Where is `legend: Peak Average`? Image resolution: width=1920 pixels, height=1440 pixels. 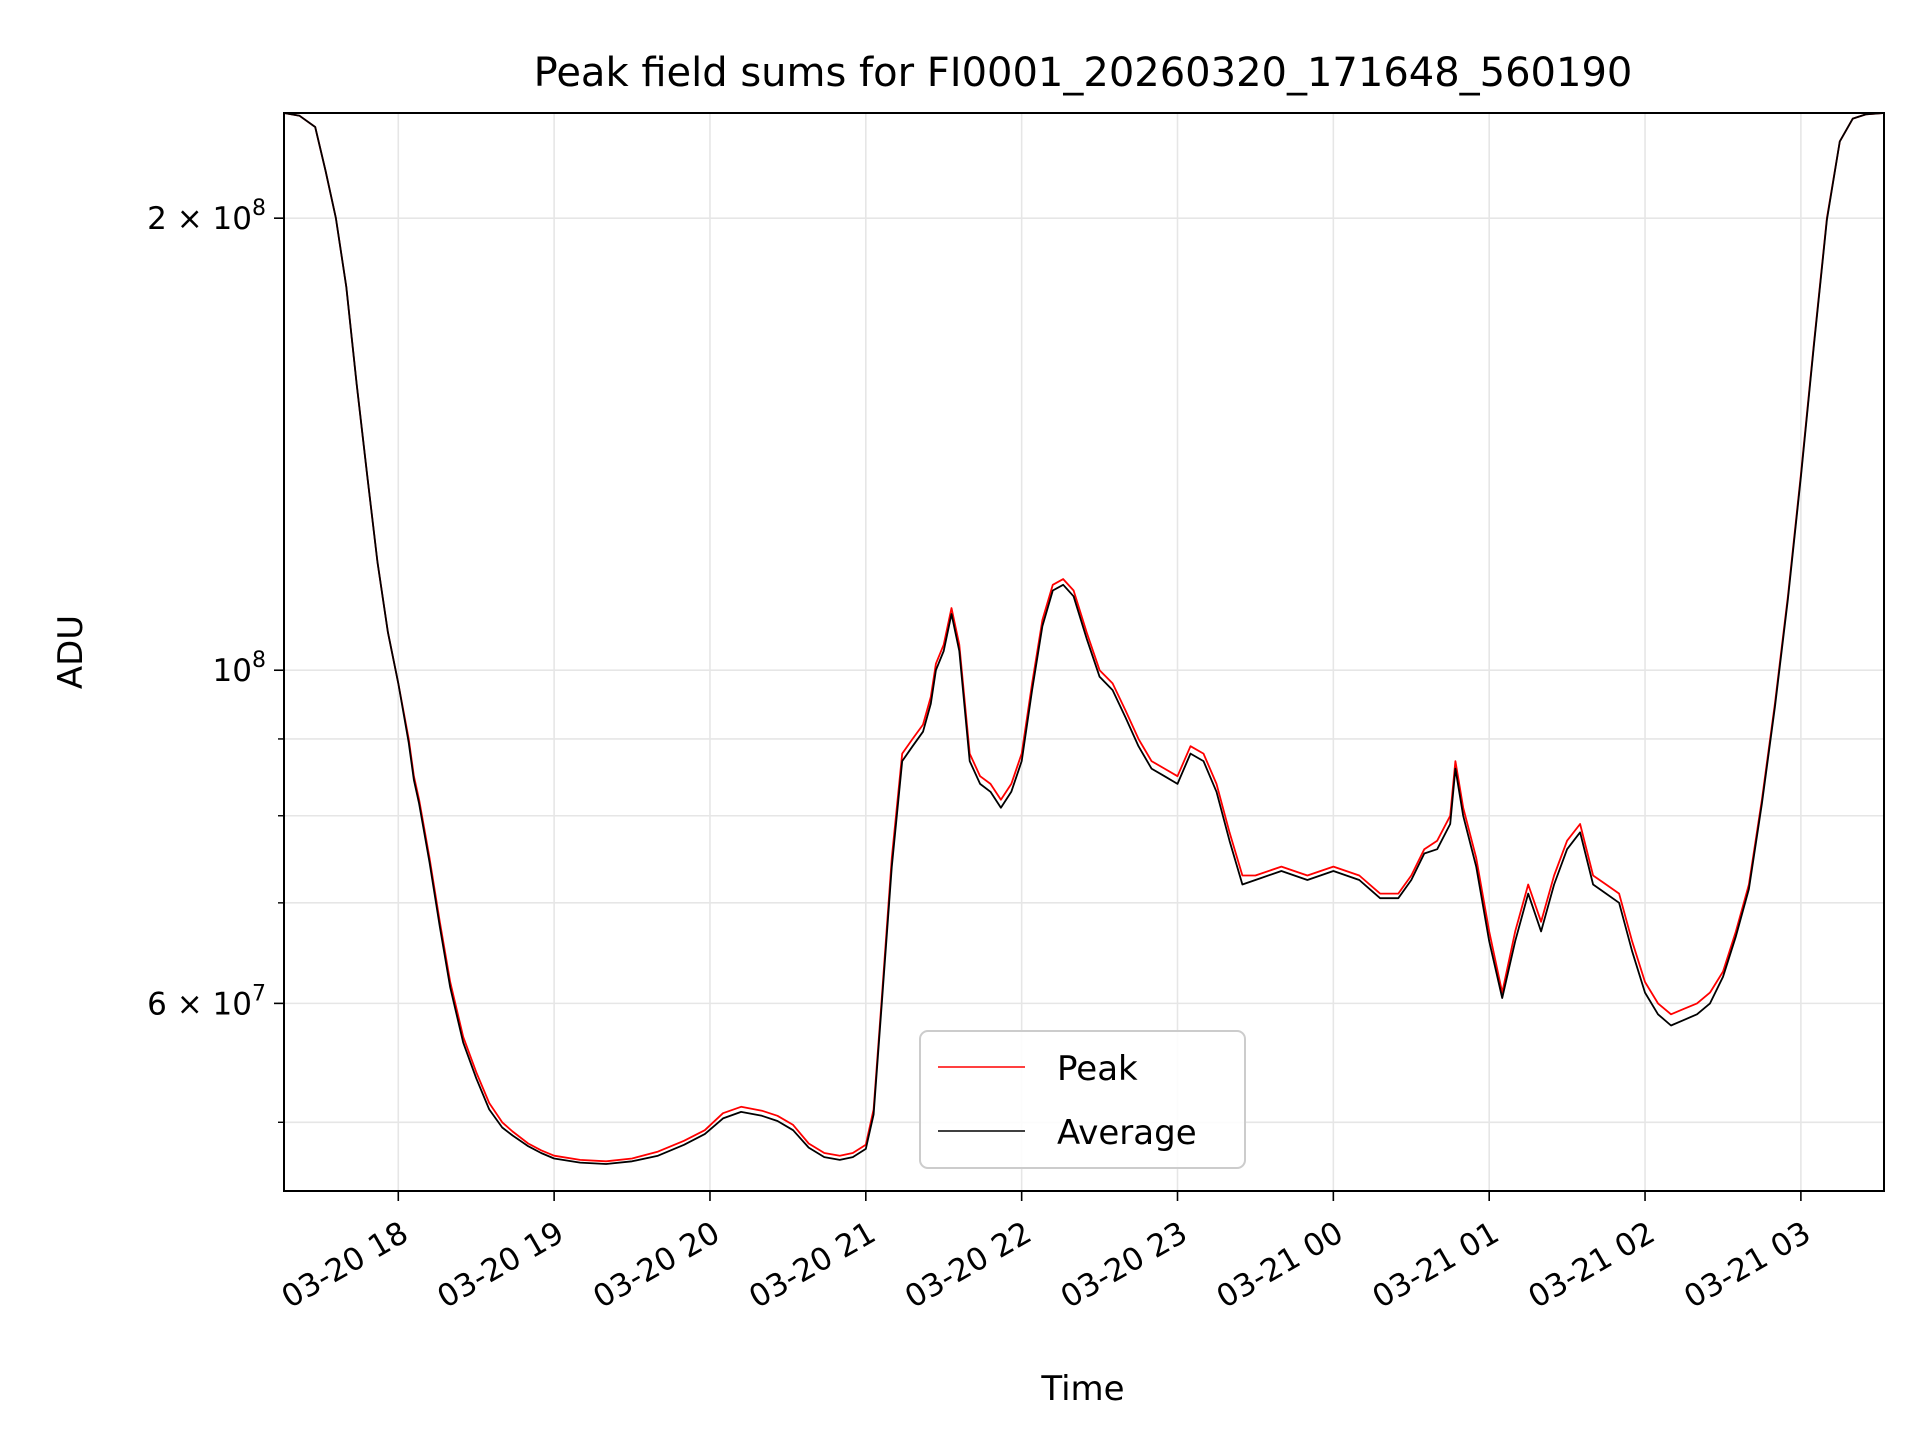
legend: Peak Average is located at coordinates (1082, 1099).